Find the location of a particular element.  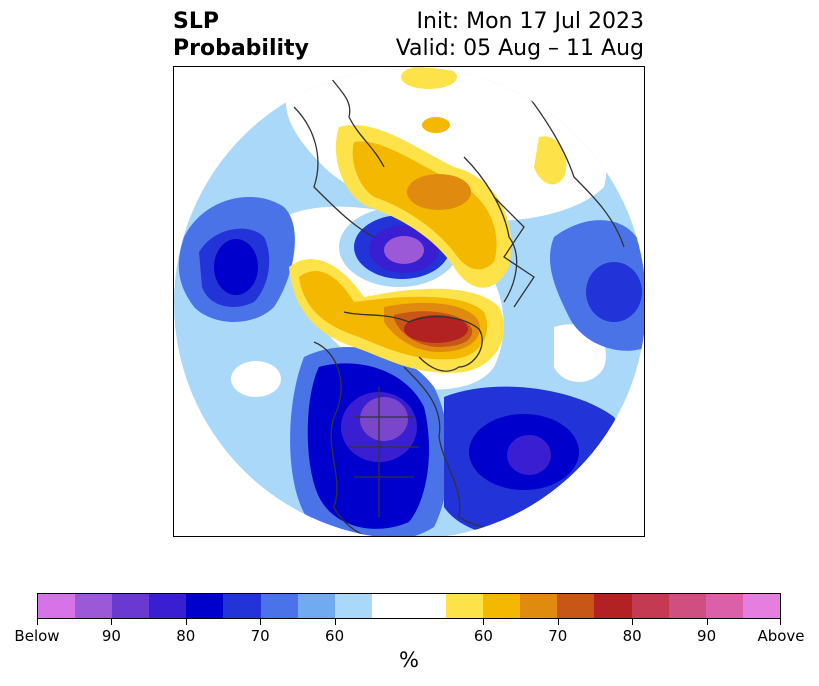

colorbar-tick-label: Above is located at coordinates (781, 636).